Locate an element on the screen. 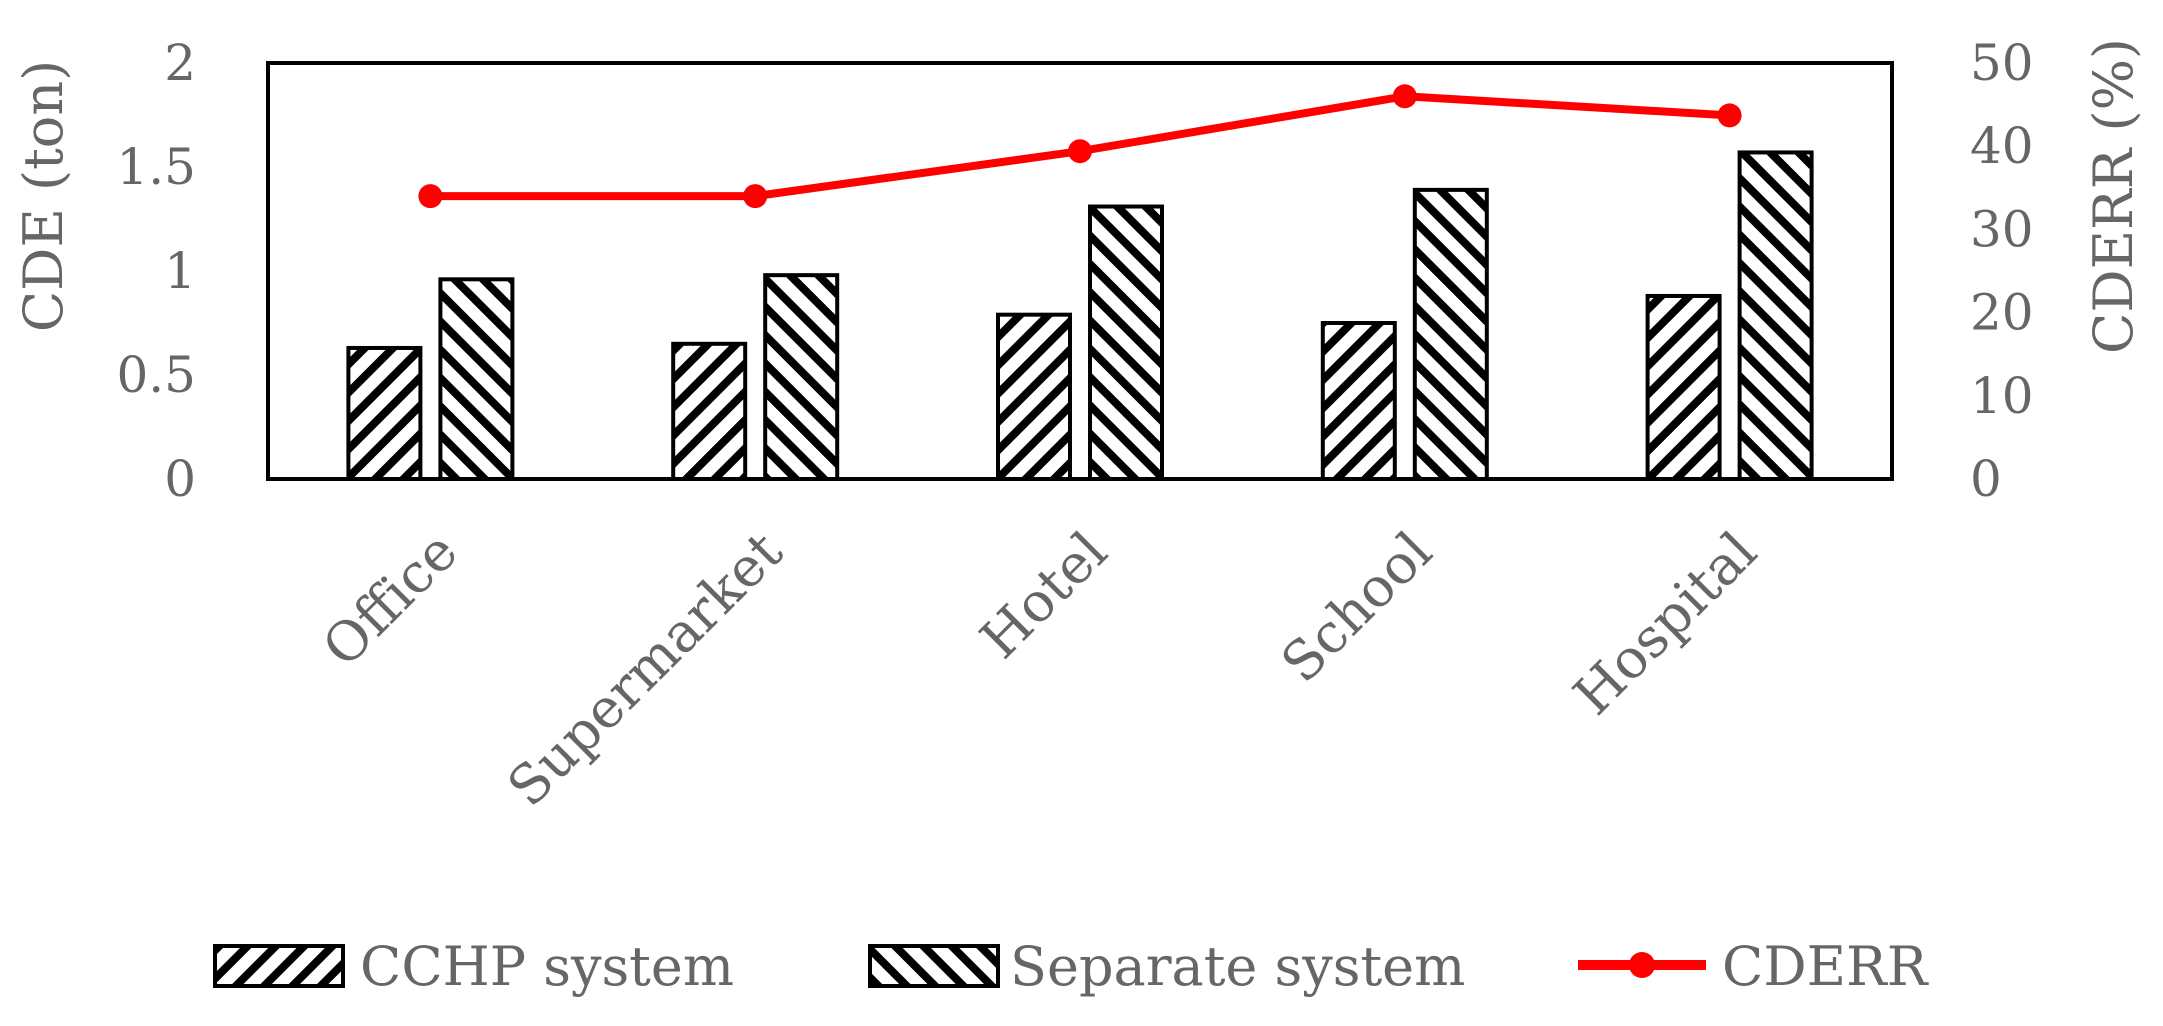 The height and width of the screenshot is (1026, 2163). category-label-school: School is located at coordinates (1356, 607).